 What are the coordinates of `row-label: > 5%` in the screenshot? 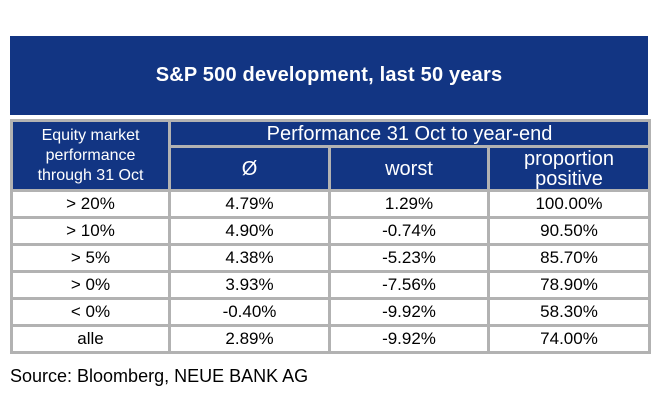 It's located at (90, 258).